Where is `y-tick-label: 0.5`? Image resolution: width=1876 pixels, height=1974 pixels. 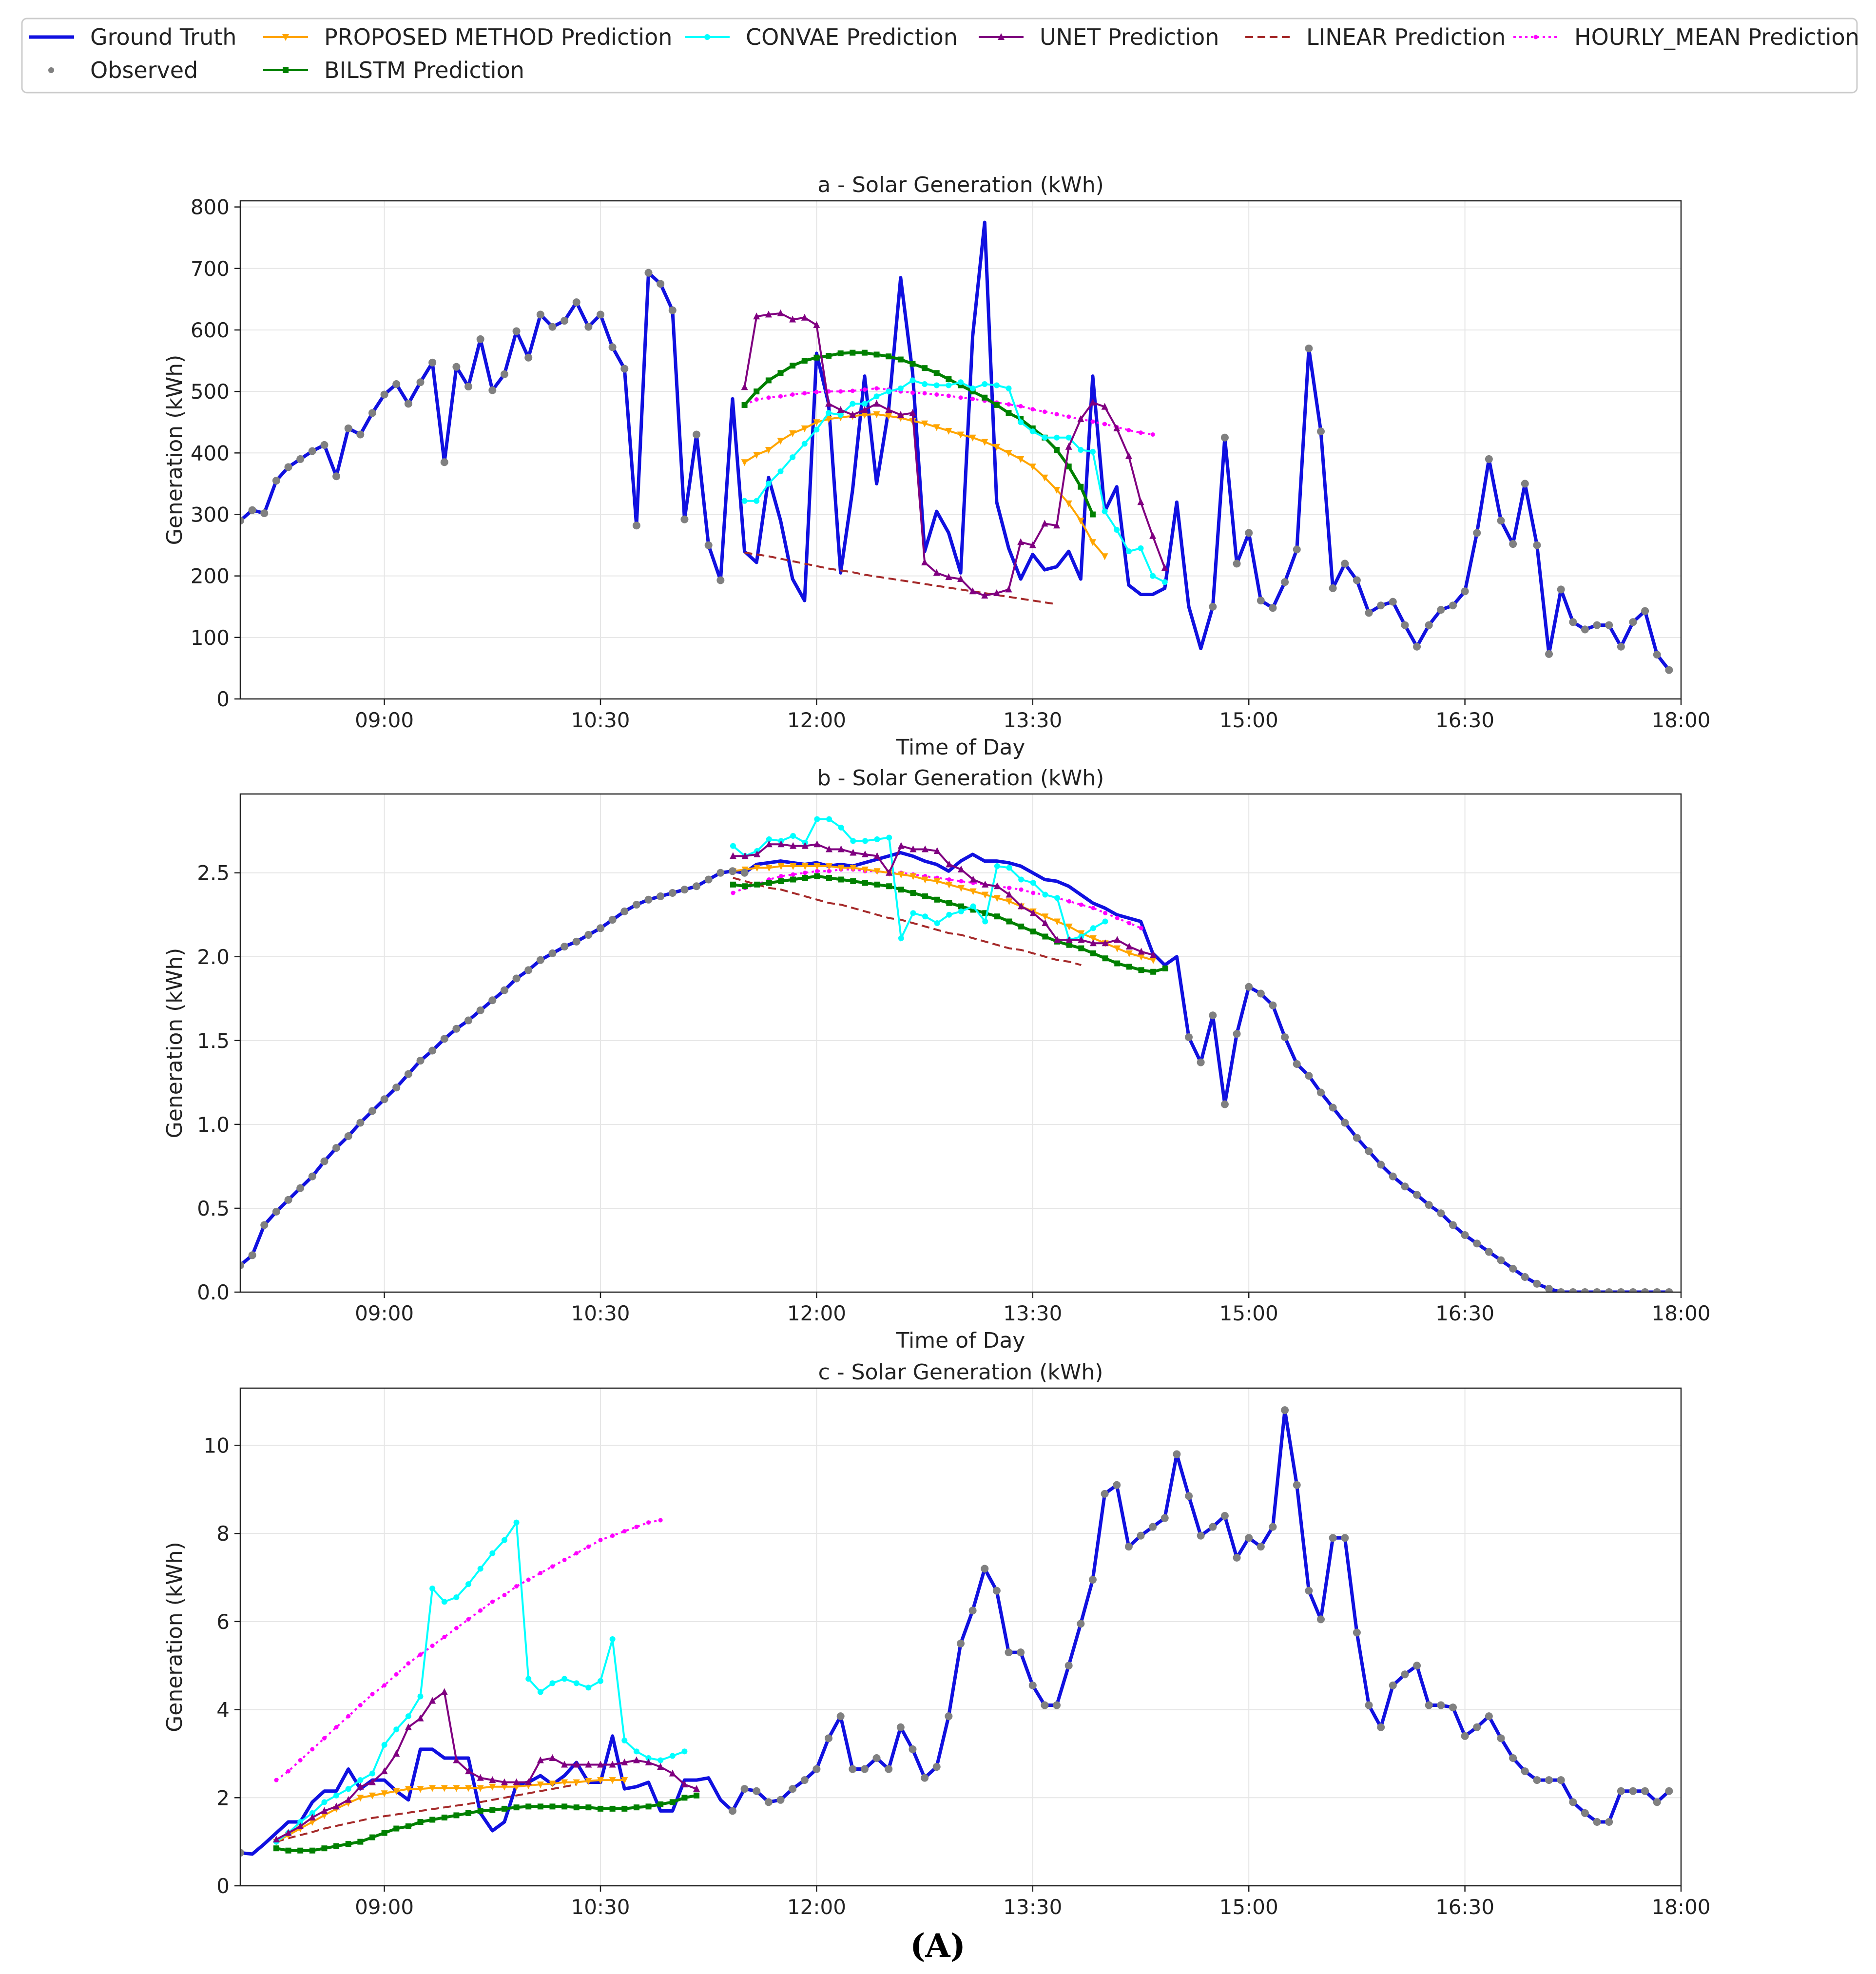 y-tick-label: 0.5 is located at coordinates (214, 1208).